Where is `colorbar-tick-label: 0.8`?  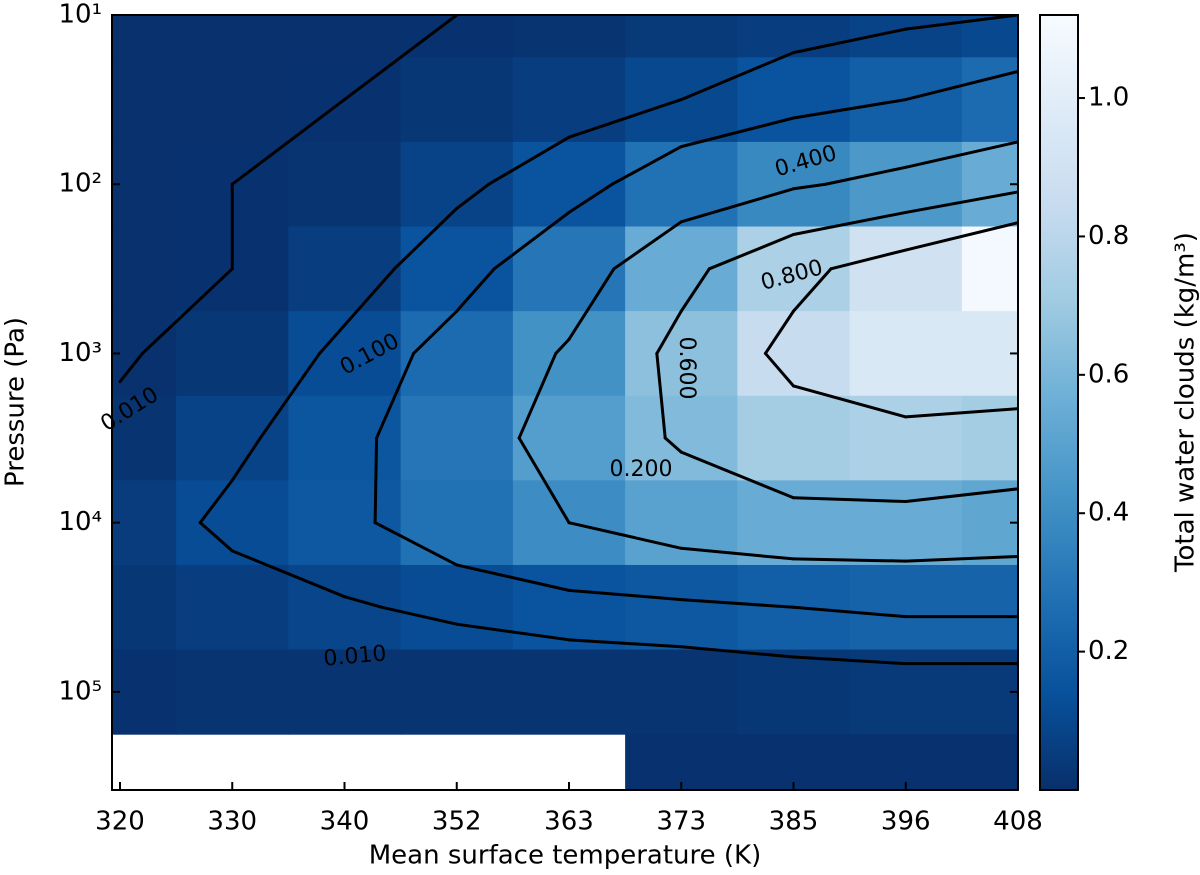
colorbar-tick-label: 0.8 is located at coordinates (1108, 236).